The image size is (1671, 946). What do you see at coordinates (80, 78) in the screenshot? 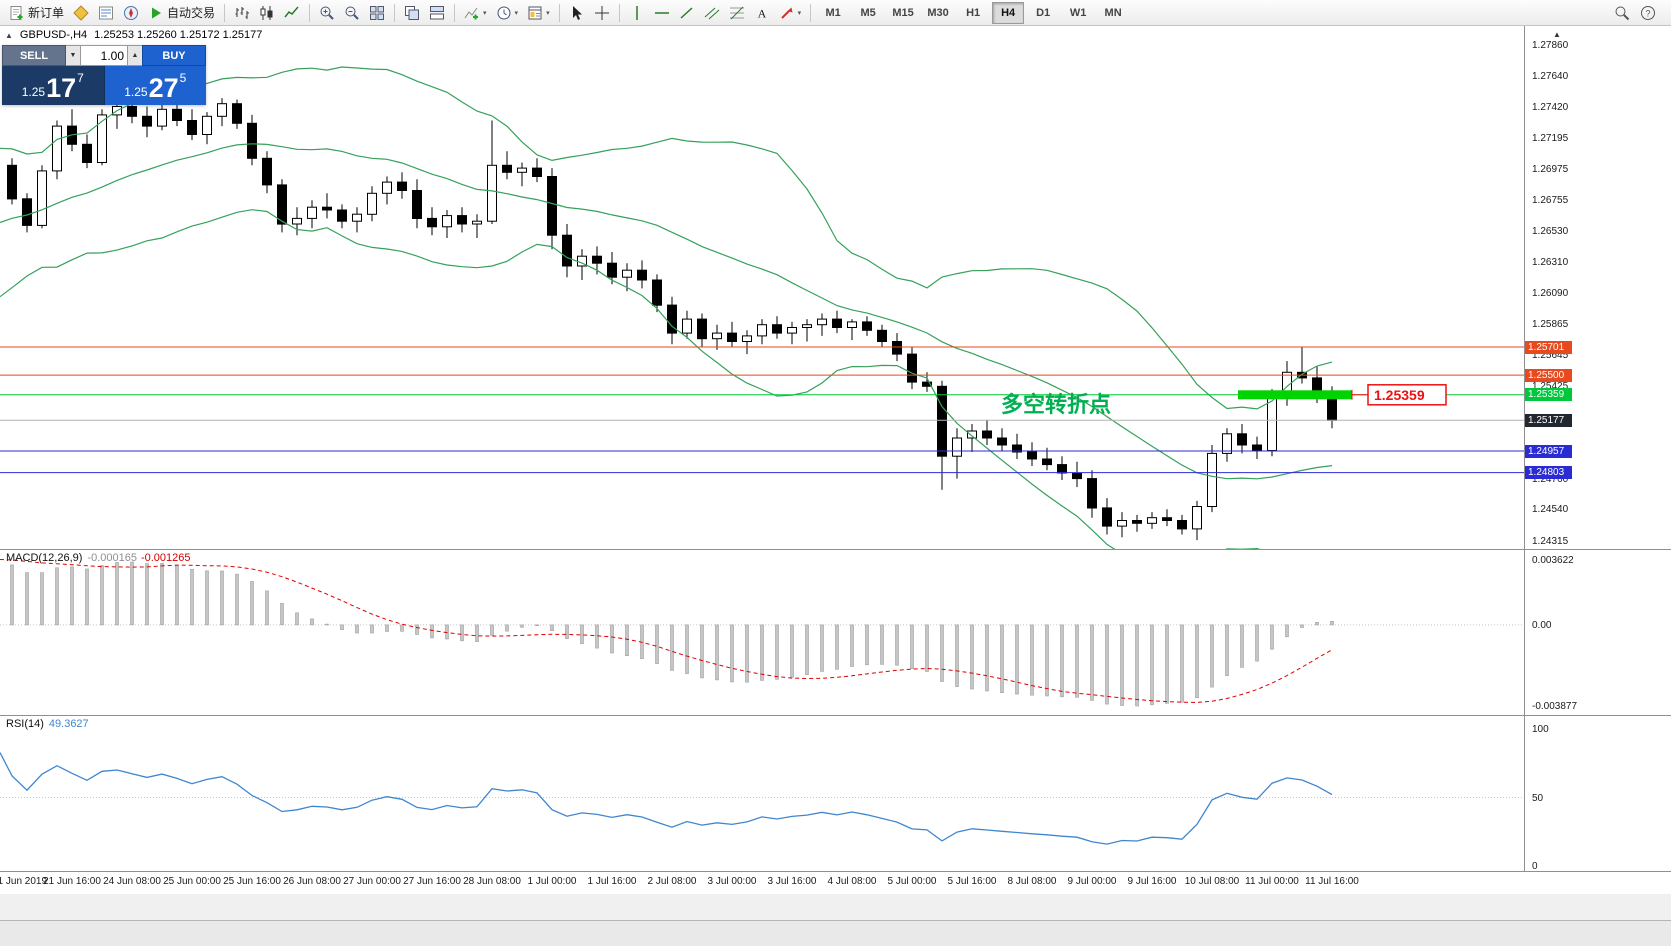
I see `sell-price-sup: 7` at bounding box center [80, 78].